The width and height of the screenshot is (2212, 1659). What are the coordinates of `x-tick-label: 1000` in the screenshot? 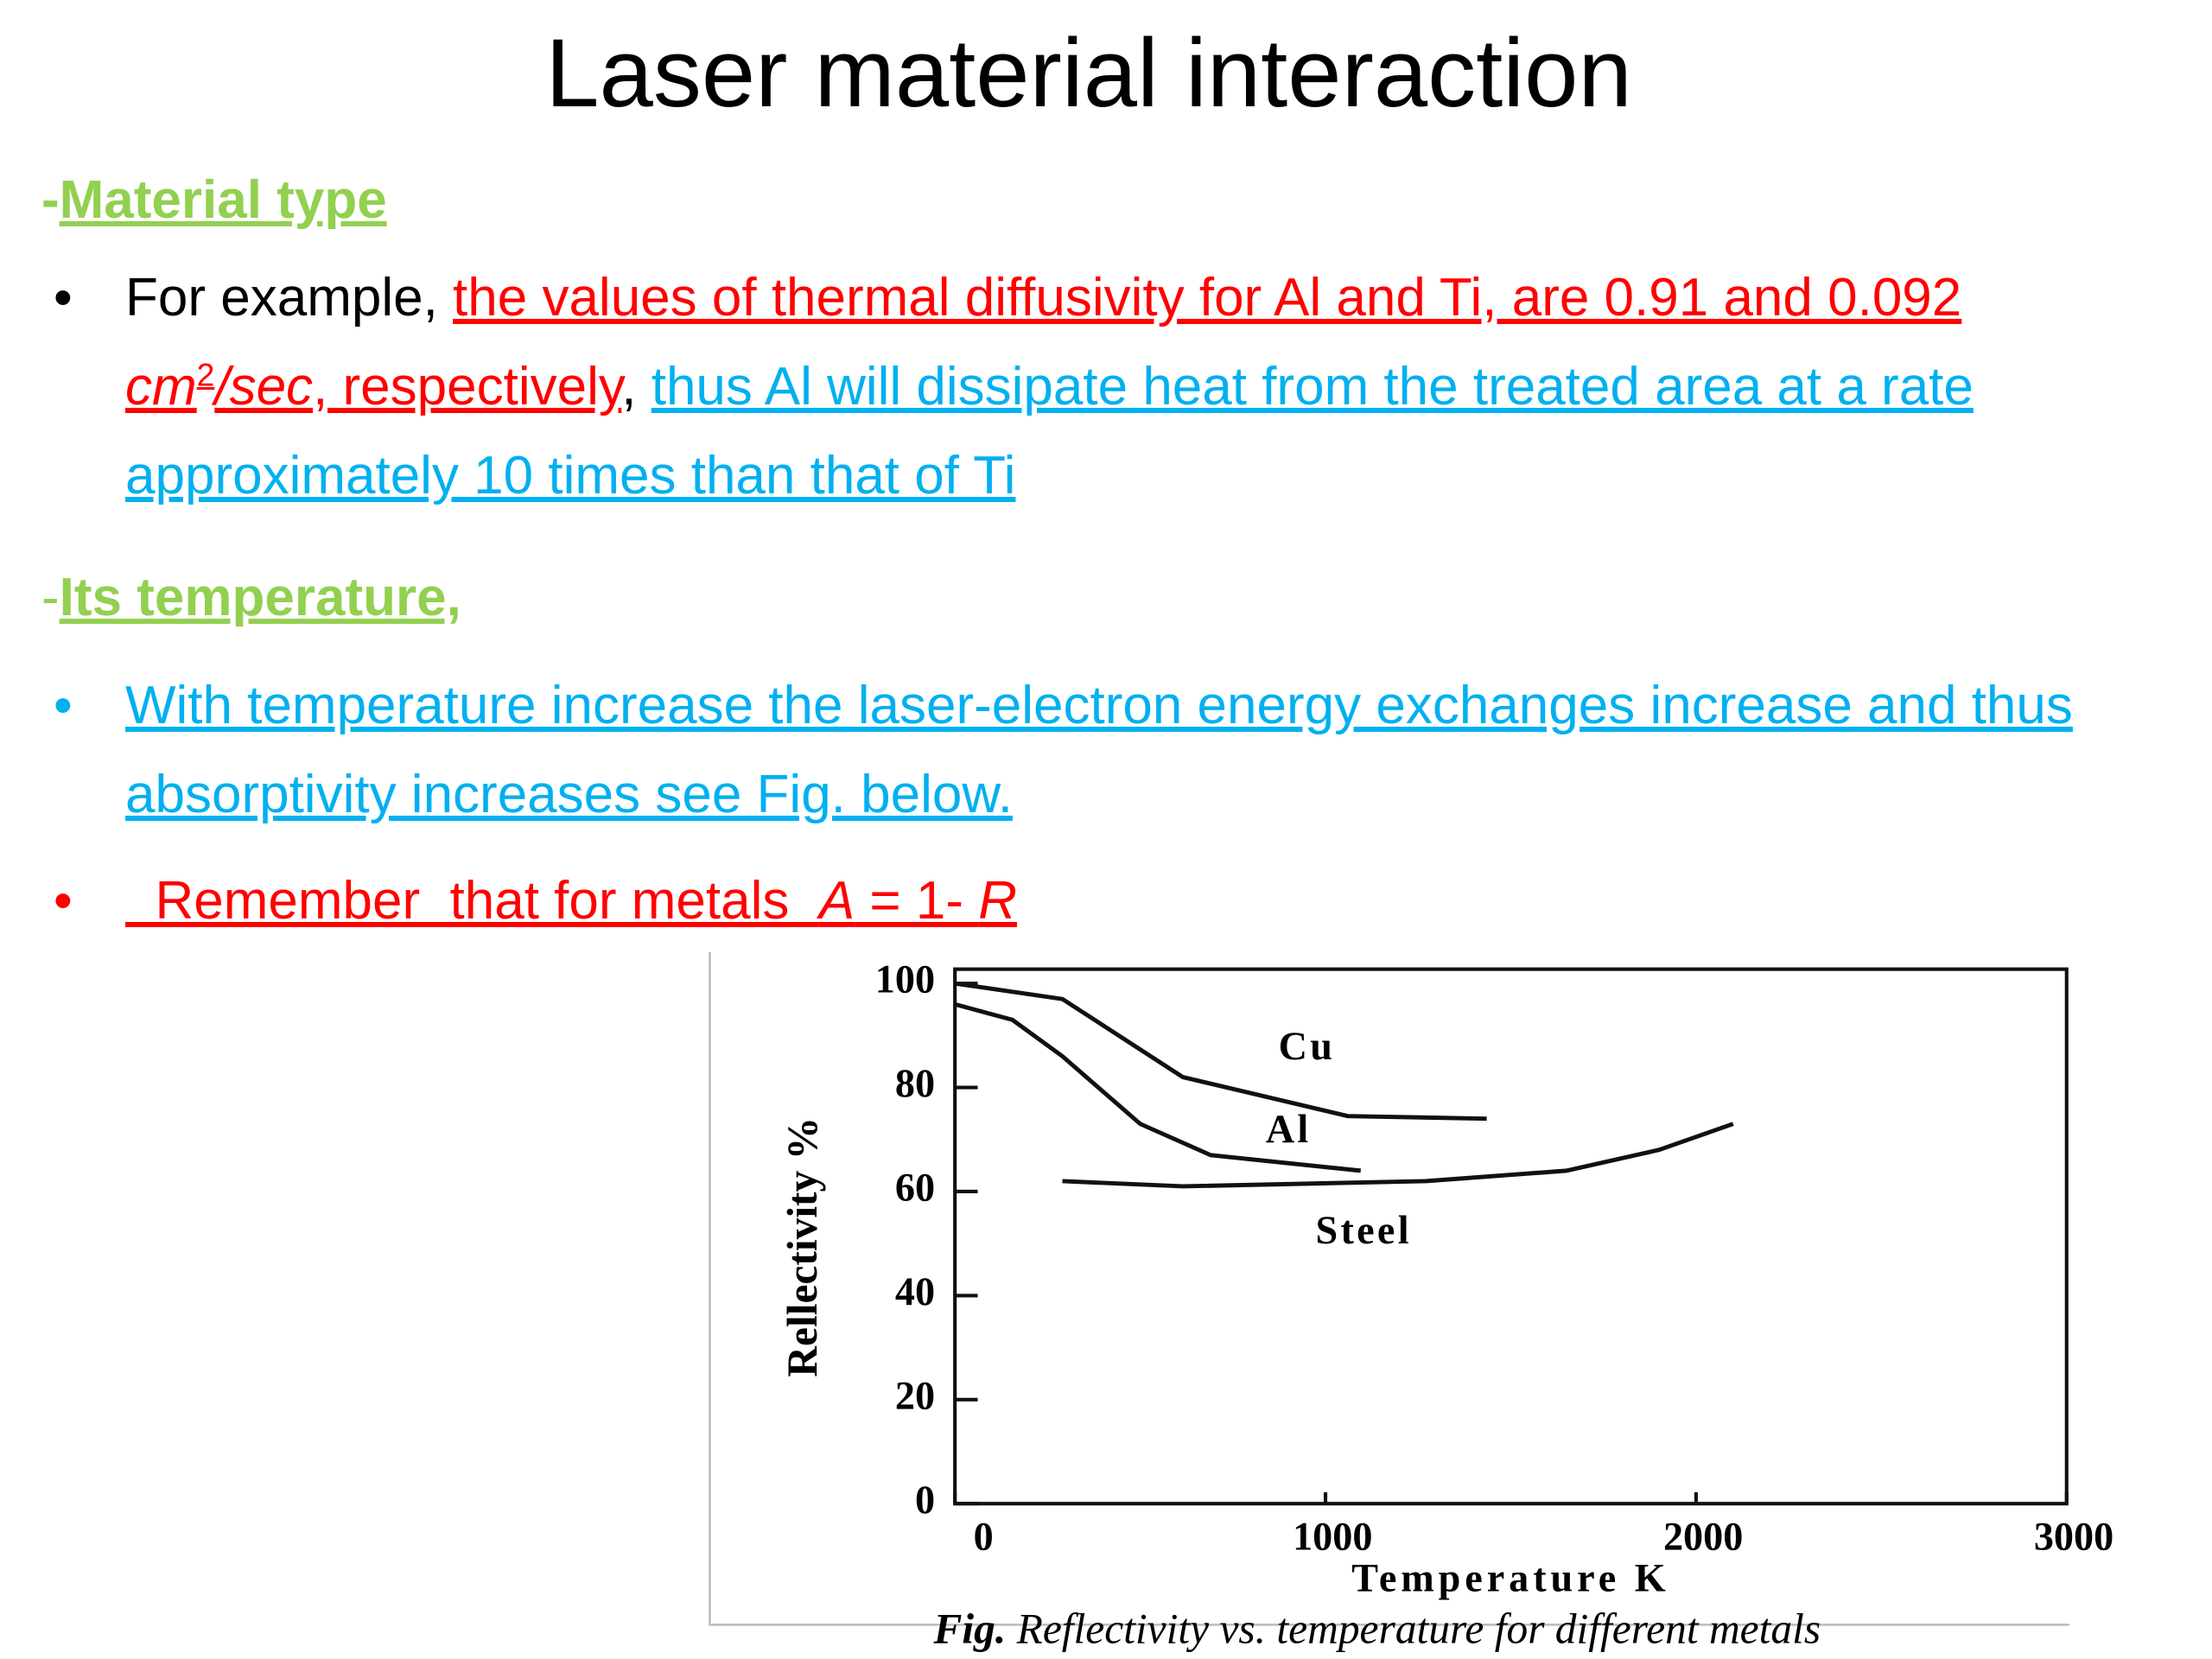 It's located at (1332, 1537).